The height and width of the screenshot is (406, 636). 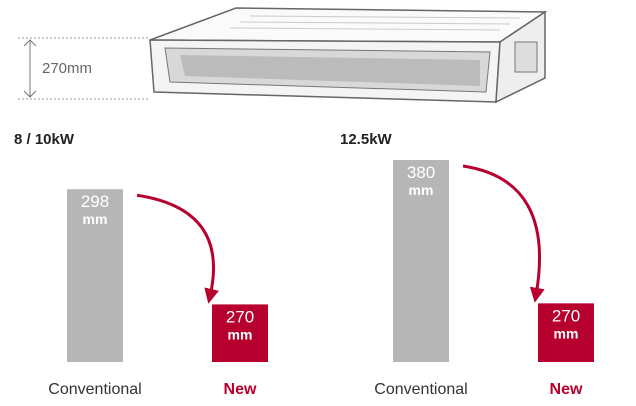 I want to click on chart-title: 12.5kW, so click(x=366, y=139).